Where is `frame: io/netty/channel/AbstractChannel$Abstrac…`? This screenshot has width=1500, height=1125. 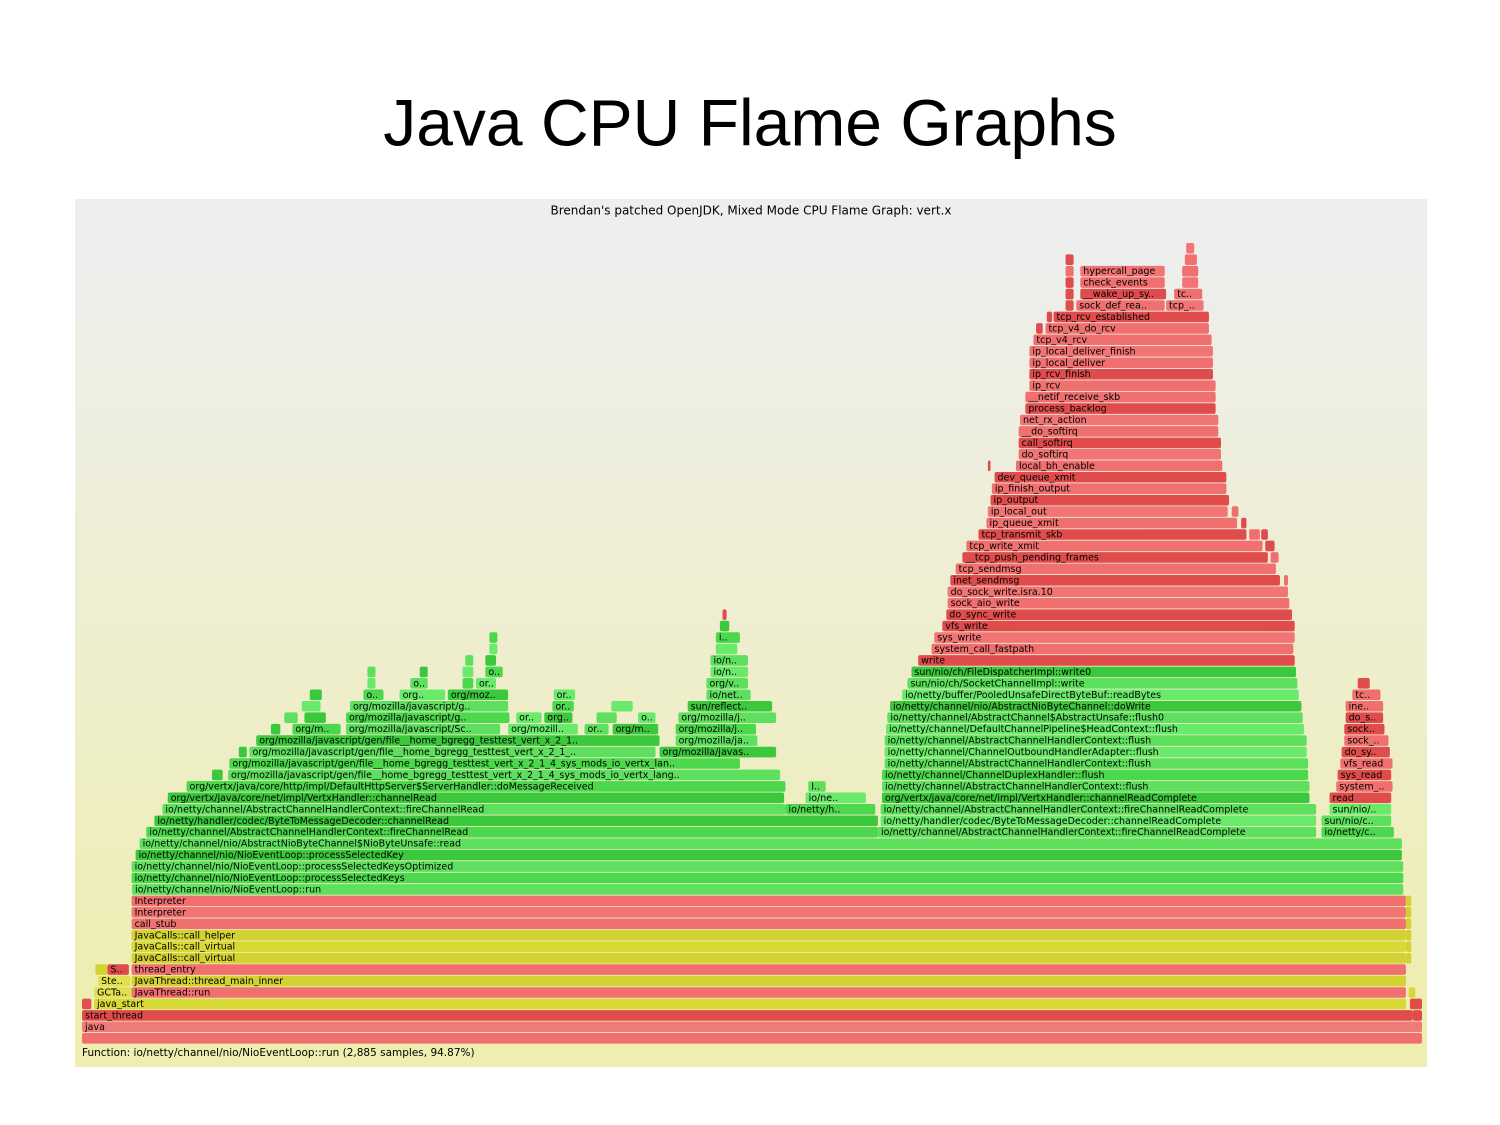
frame: io/netty/channel/AbstractChannel$Abstrac… is located at coordinates (1095, 718).